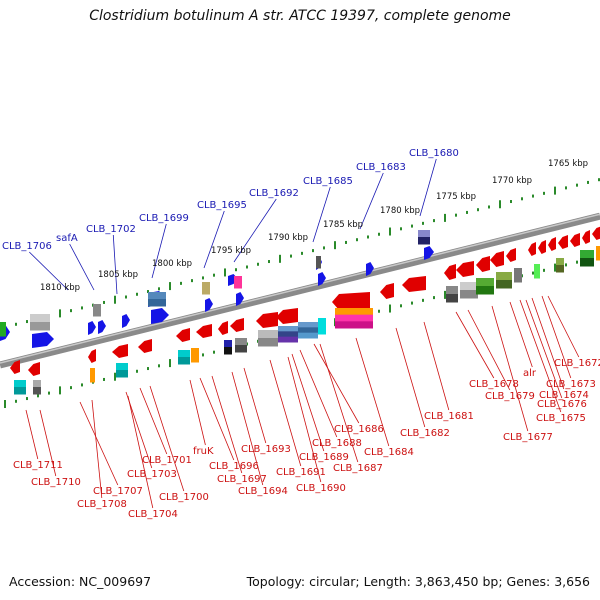 The image size is (600, 600). Describe the element at coordinates (354, 325) in the screenshot. I see `gene-block-orange-pink` at that location.